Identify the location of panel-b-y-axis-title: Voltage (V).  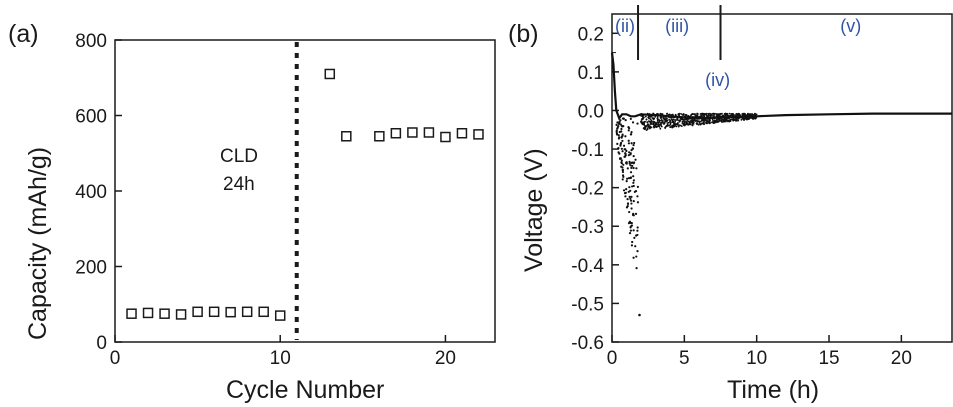
(534, 210).